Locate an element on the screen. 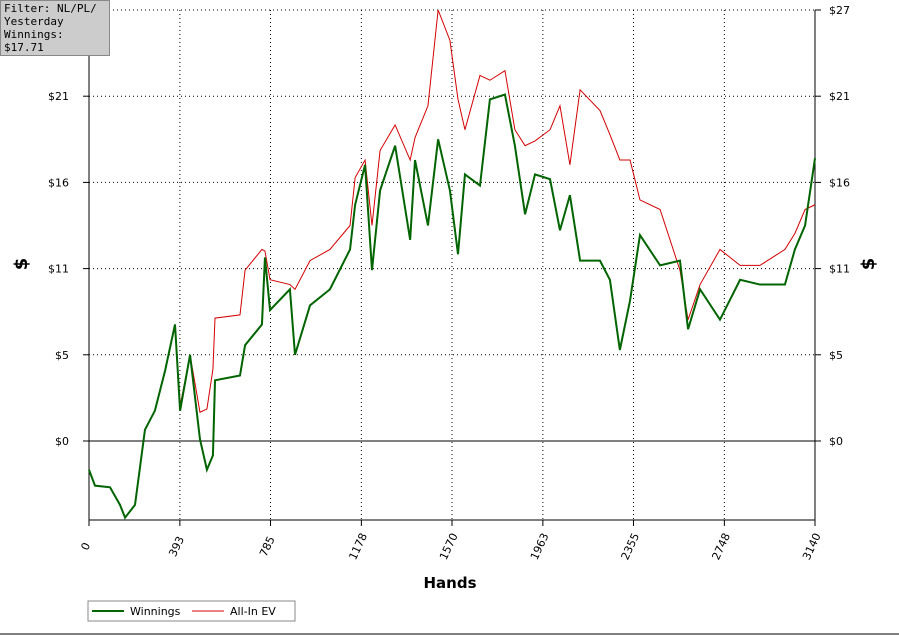 Image resolution: width=899 pixels, height=636 pixels. x-tick-label: 0 is located at coordinates (85, 547).